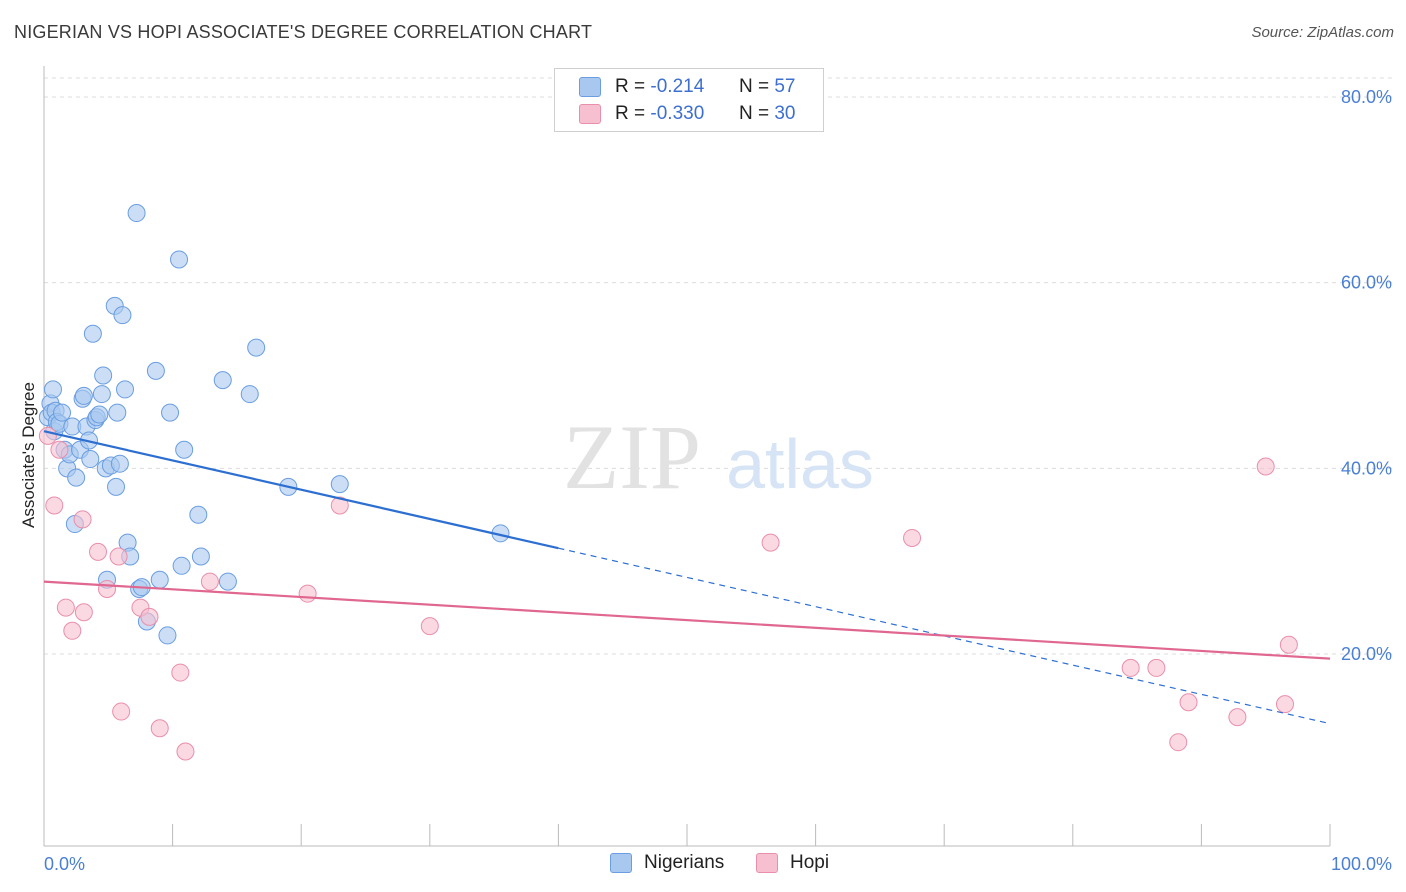 The width and height of the screenshot is (1406, 892). What do you see at coordinates (785, 86) in the screenshot?
I see `legend-n-value: 57` at bounding box center [785, 86].